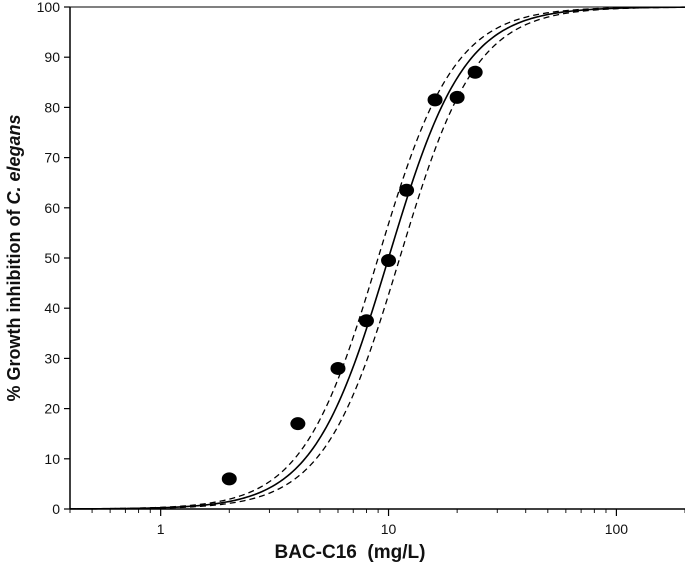  What do you see at coordinates (161, 529) in the screenshot?
I see `x-tick-label: 1` at bounding box center [161, 529].